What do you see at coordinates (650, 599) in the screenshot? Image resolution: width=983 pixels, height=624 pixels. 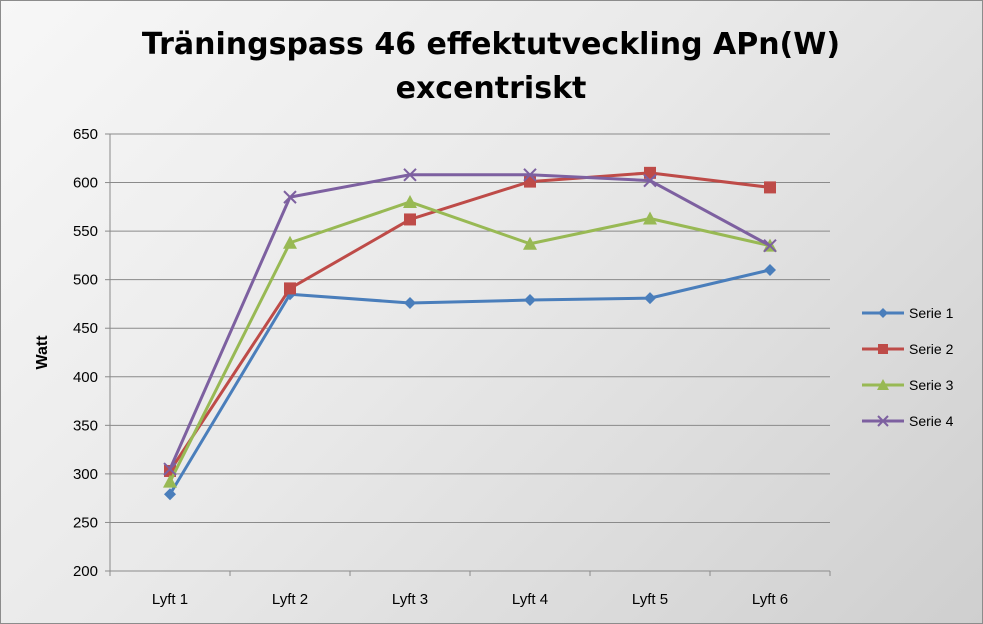 I see `x-tick-label: Lyft 5` at bounding box center [650, 599].